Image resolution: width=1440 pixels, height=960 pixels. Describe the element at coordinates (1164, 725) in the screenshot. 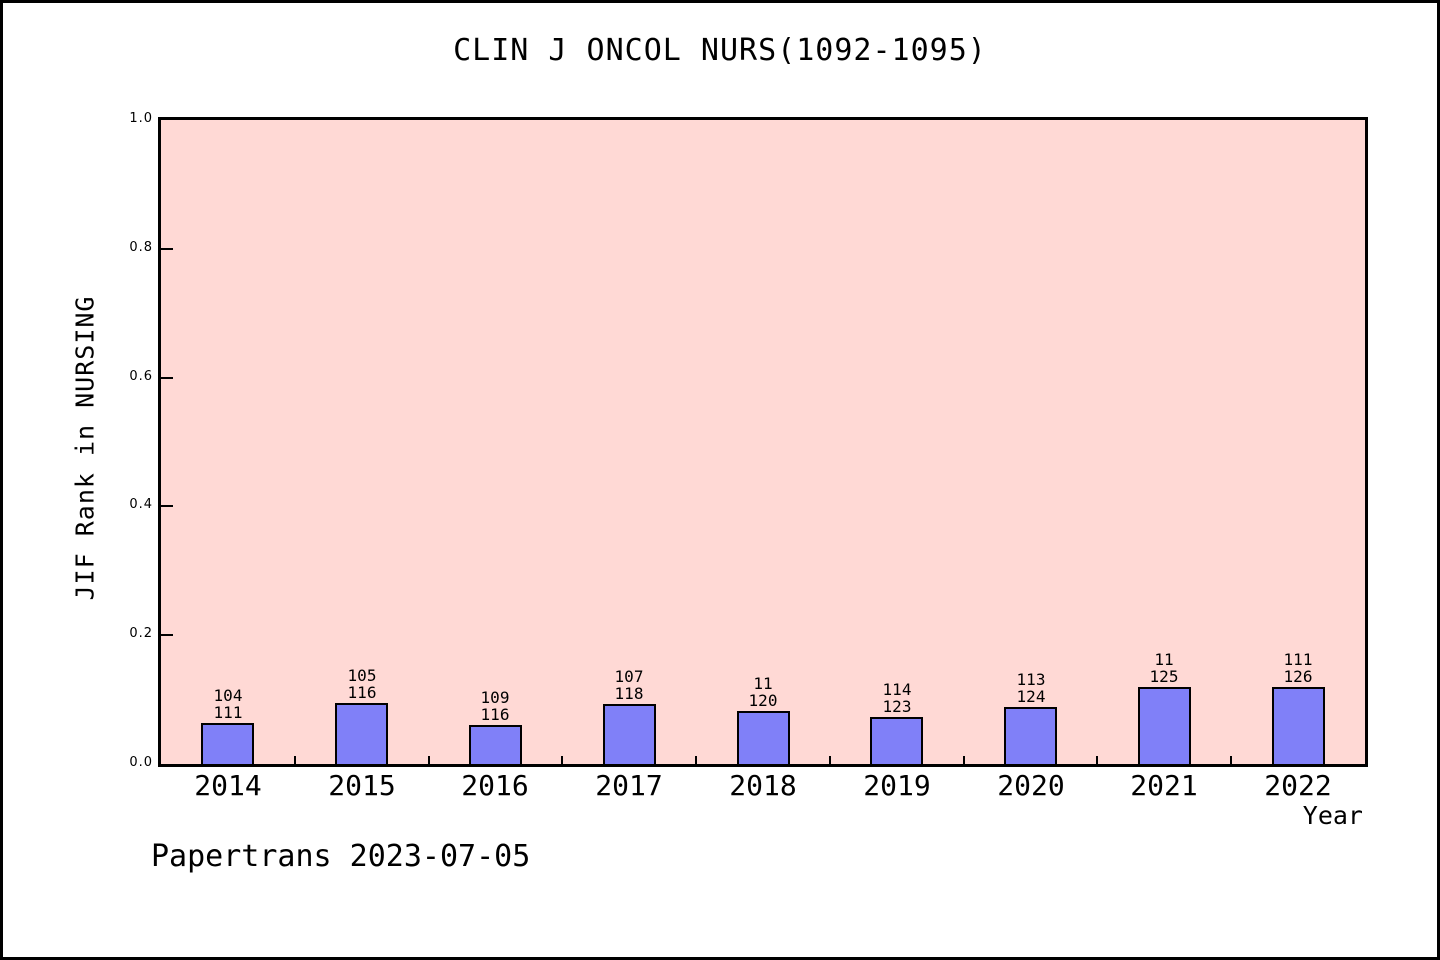

I see `bar-2021` at that location.